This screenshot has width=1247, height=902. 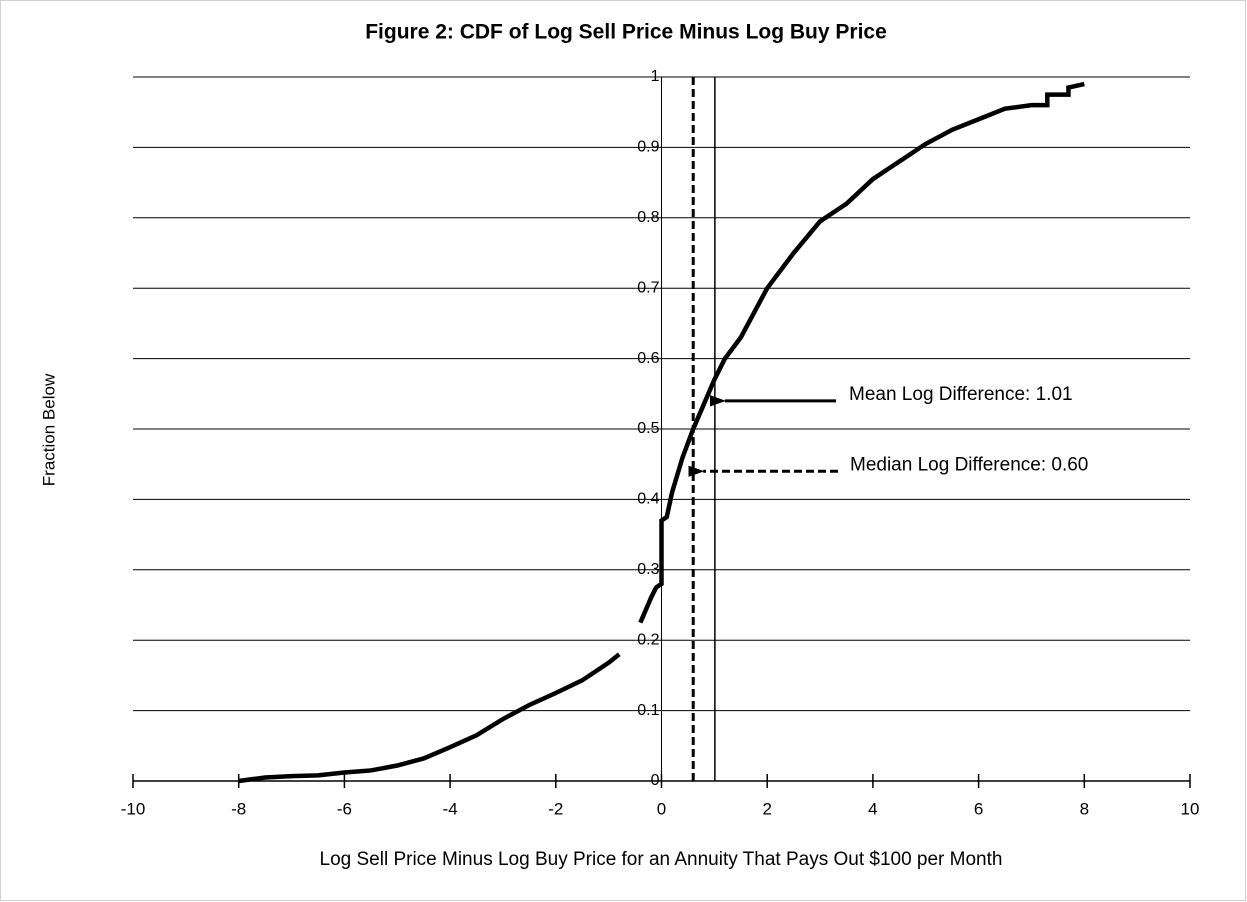 I want to click on x-tick-label: -6, so click(x=344, y=808).